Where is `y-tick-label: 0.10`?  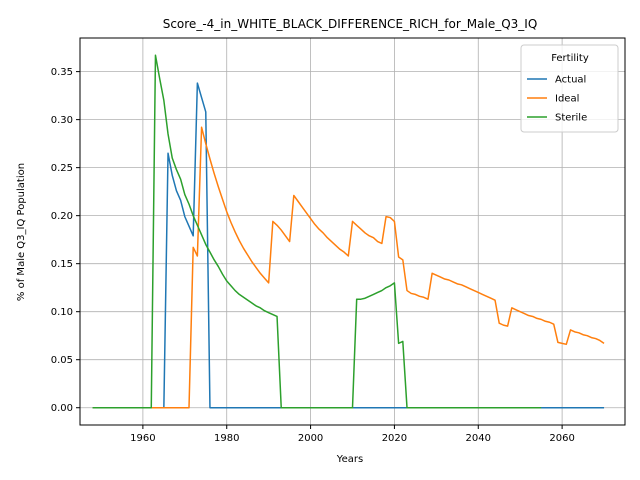 y-tick-label: 0.10 is located at coordinates (62, 312).